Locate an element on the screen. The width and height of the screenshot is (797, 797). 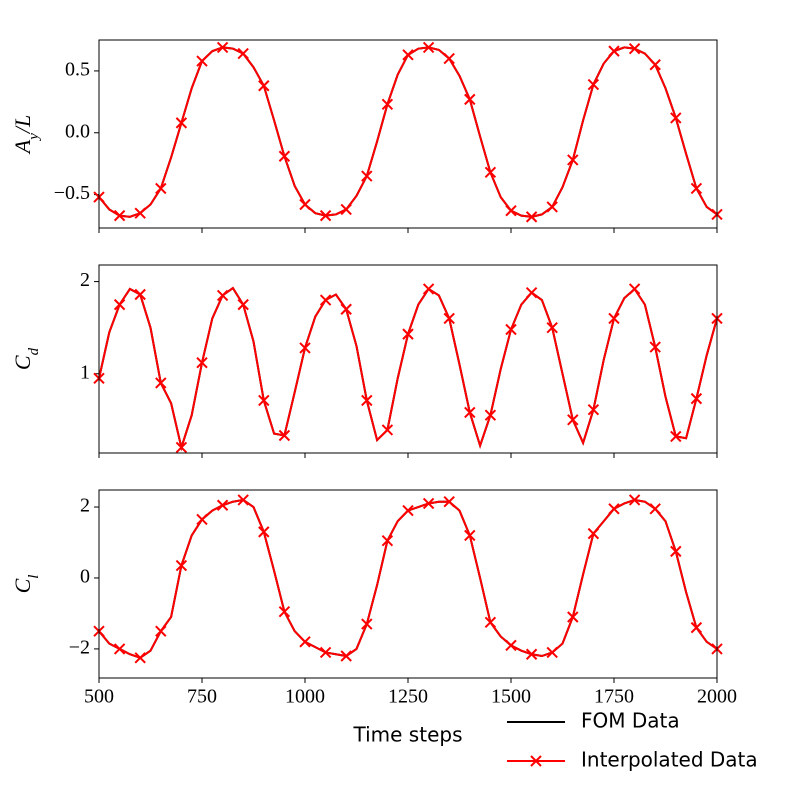
legend-label: FOM Data is located at coordinates (630, 721).